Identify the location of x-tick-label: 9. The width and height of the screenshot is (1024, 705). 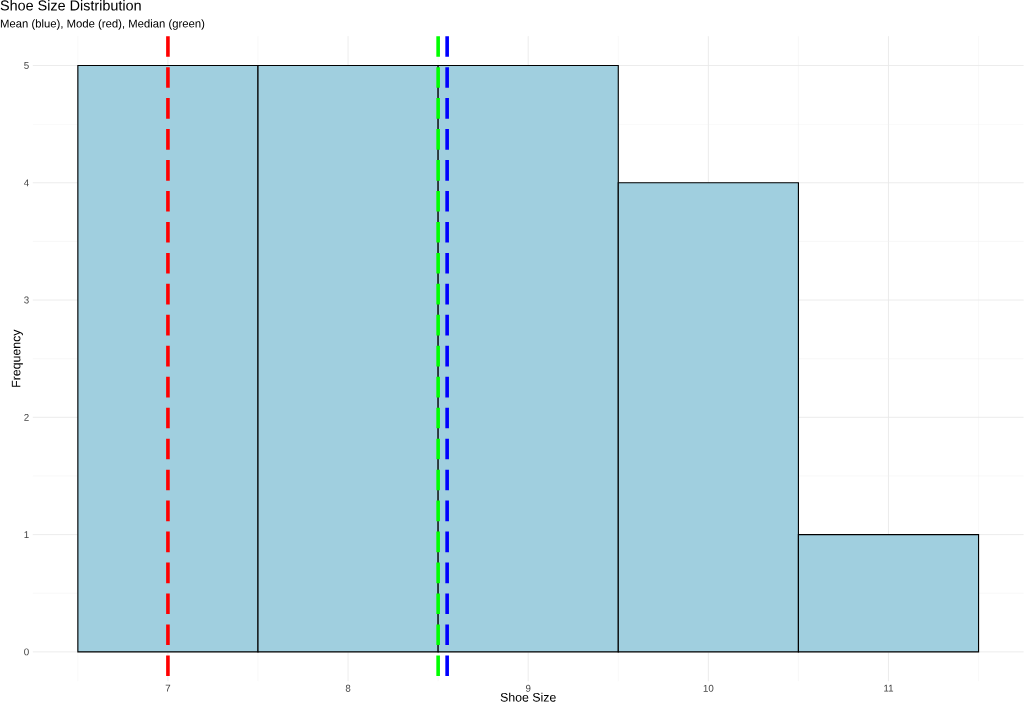
(528, 688).